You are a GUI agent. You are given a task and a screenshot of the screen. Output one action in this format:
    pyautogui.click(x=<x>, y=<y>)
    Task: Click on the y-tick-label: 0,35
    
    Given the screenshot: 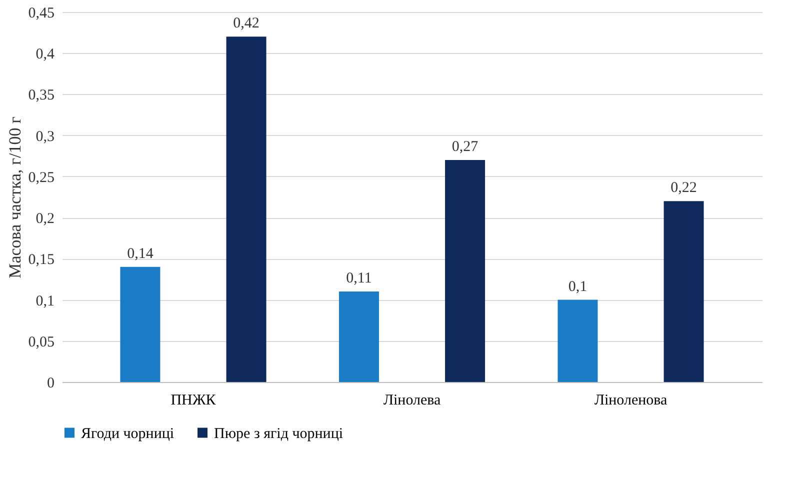 What is the action you would take?
    pyautogui.click(x=41, y=96)
    